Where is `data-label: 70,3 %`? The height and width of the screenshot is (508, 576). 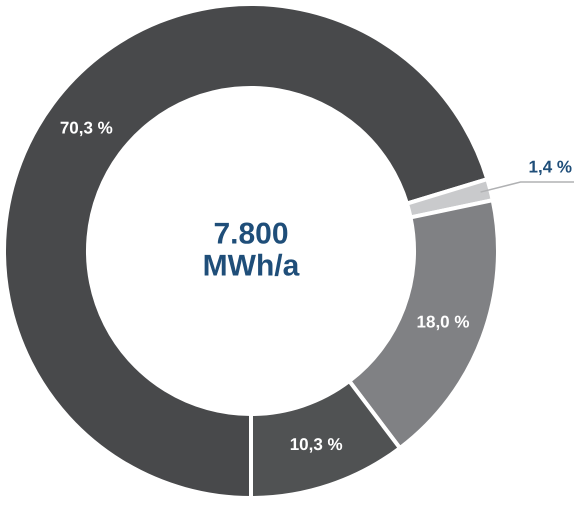 data-label: 70,3 % is located at coordinates (86, 128).